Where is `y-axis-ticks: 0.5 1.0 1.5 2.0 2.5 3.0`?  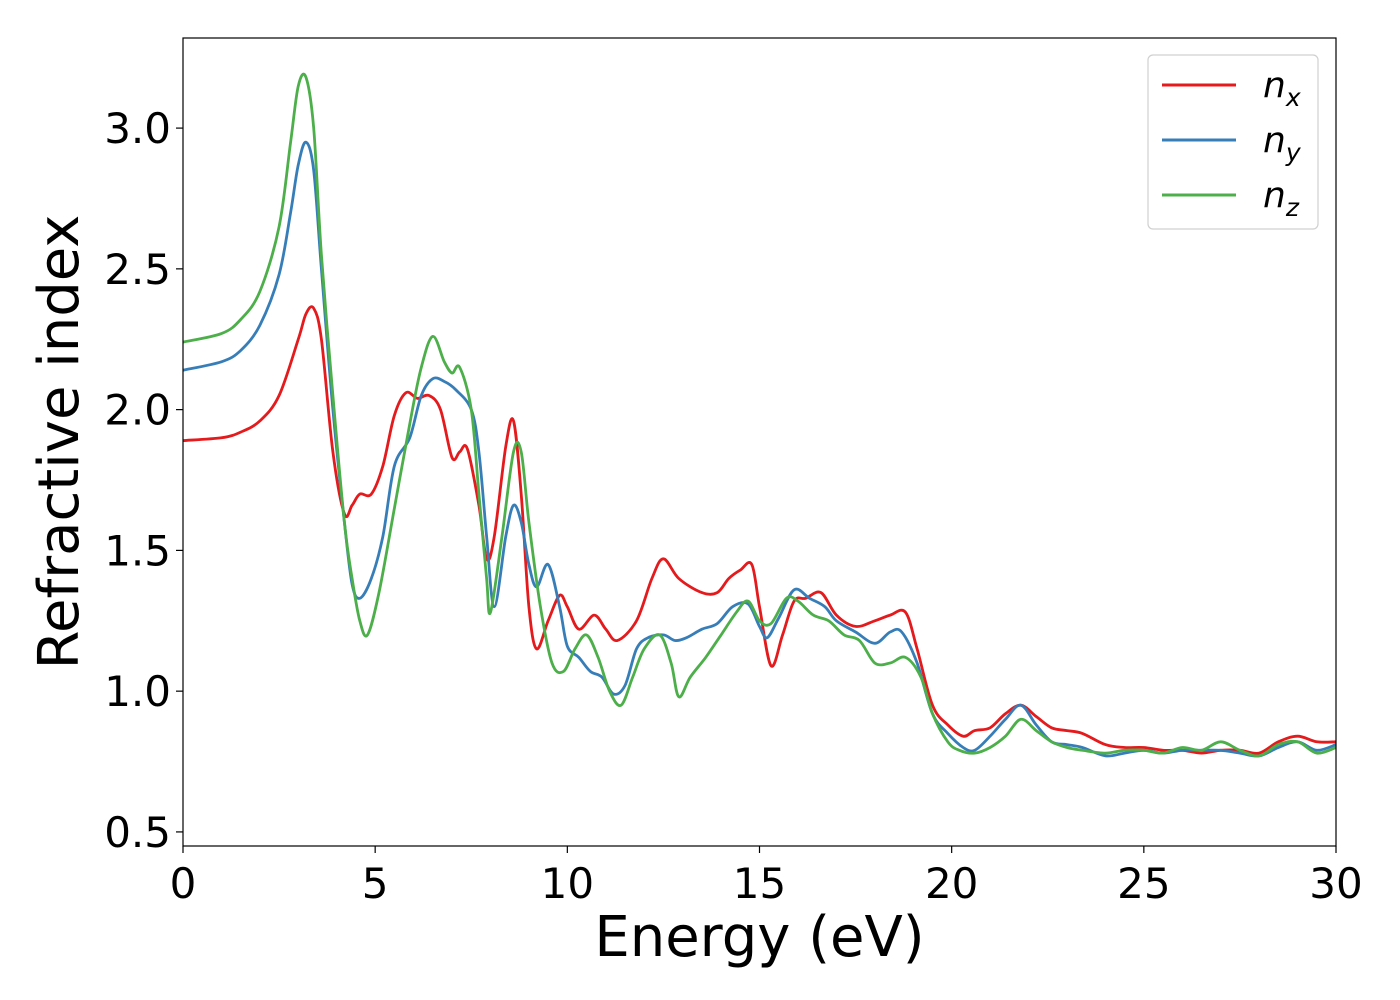 y-axis-ticks: 0.5 1.0 1.5 2.0 2.5 3.0 is located at coordinates (143, 480).